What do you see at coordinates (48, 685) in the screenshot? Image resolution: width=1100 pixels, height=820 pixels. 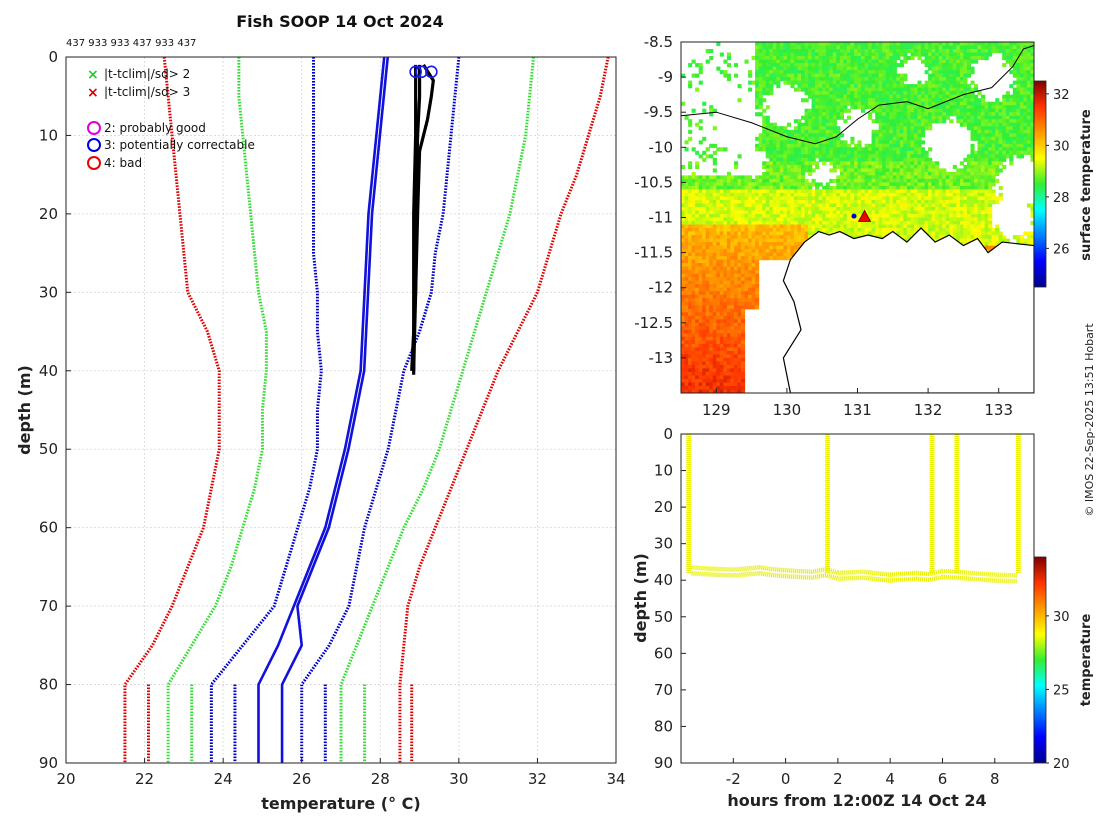 I see `y-tick-label: 80` at bounding box center [48, 685].